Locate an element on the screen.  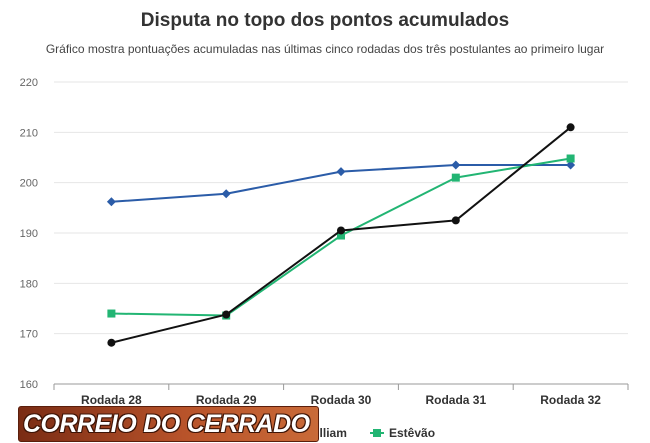
legend-label: Estêvão is located at coordinates (412, 433).